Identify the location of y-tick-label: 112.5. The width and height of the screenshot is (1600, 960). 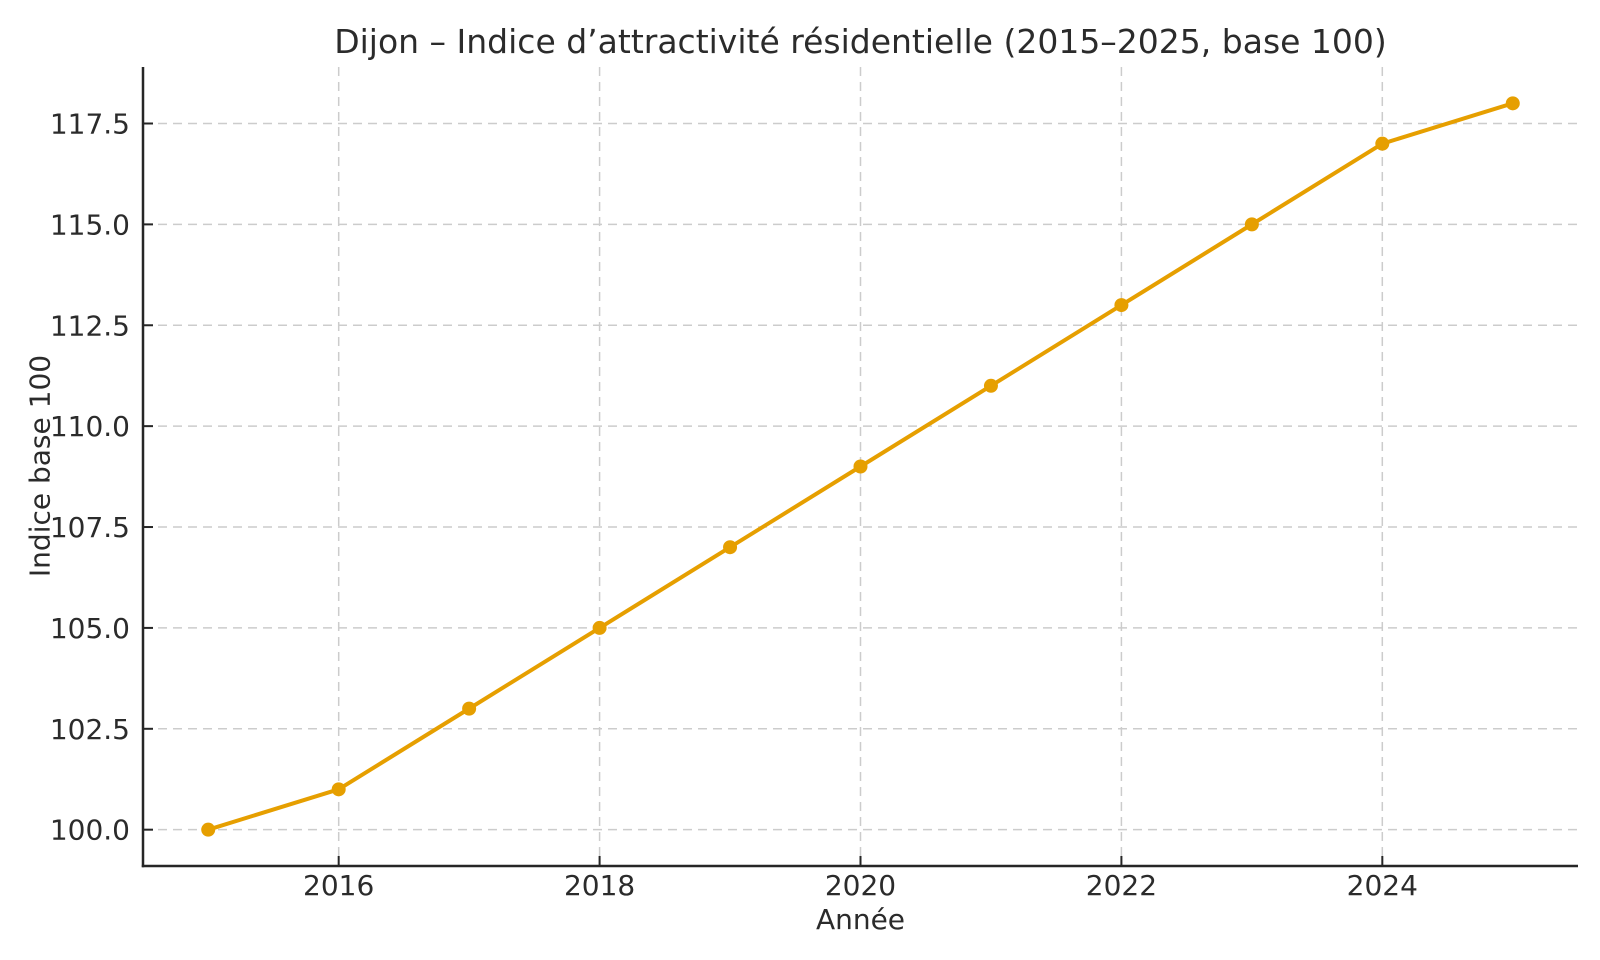
(90, 325).